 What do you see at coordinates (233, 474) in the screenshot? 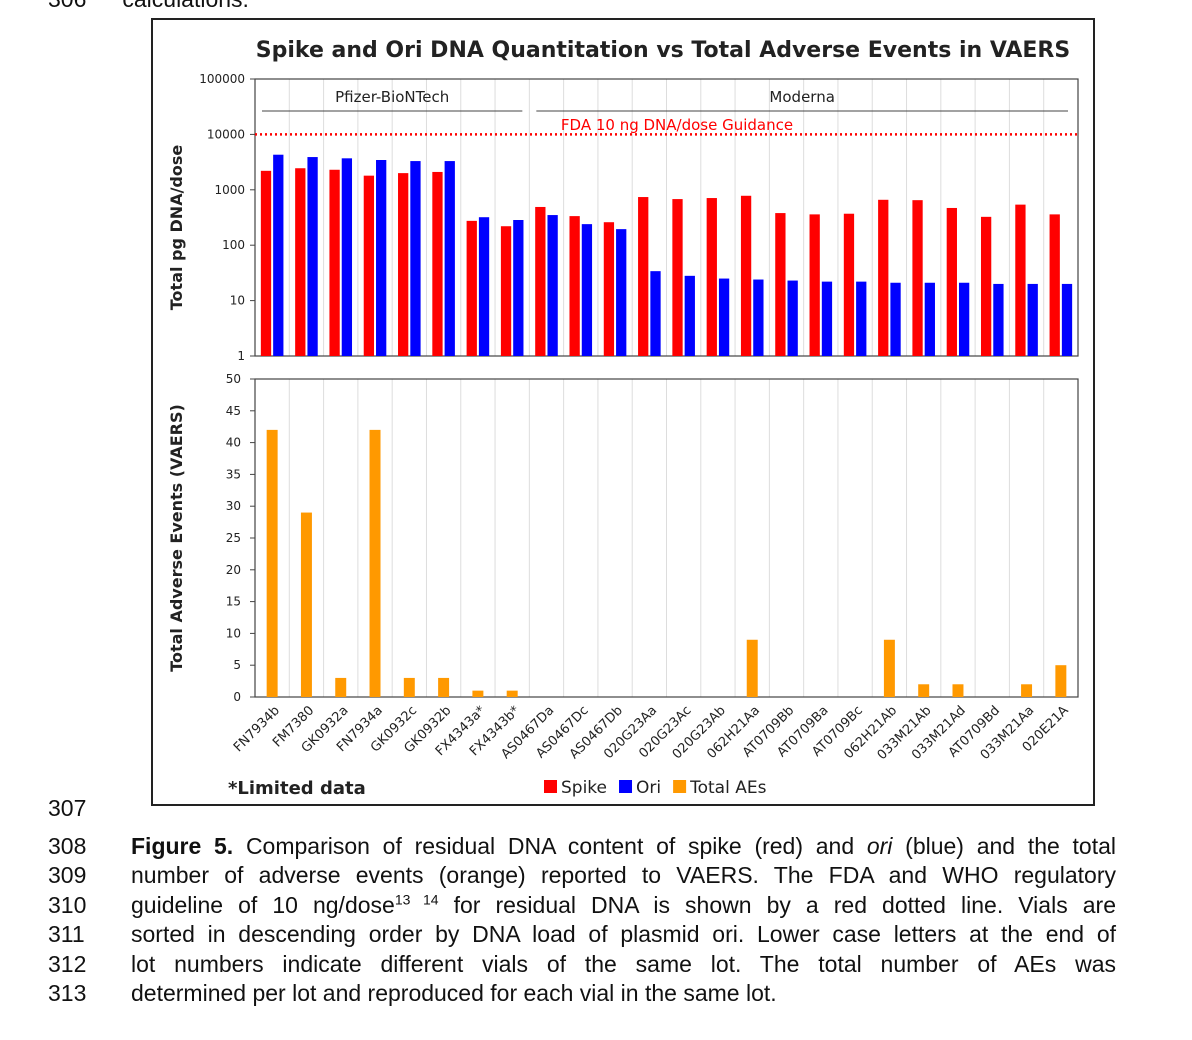
I see `y-tick-label: 35` at bounding box center [233, 474].